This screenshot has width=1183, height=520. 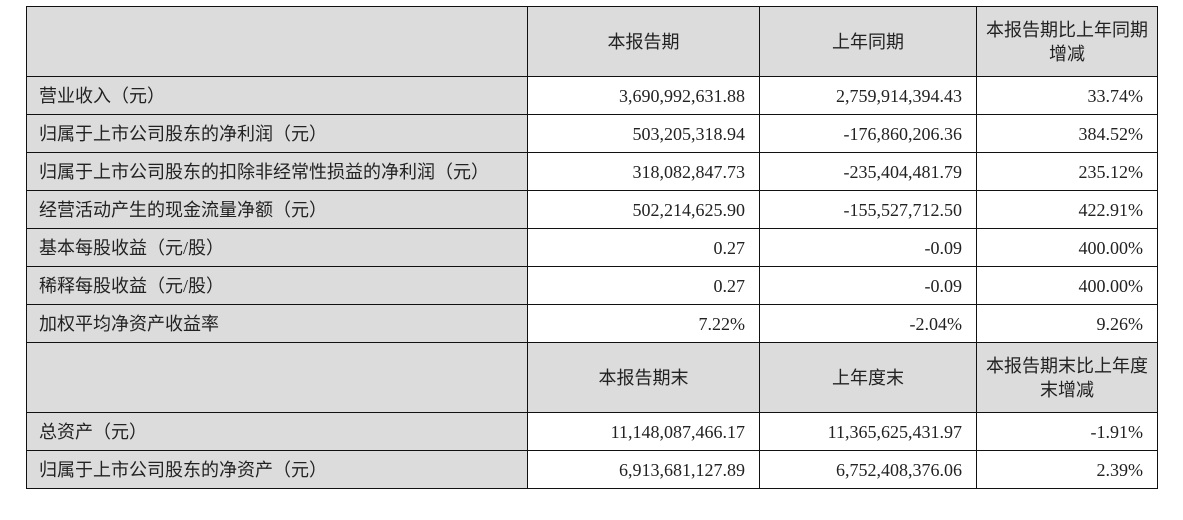 I want to click on header-row: 本报告期末 上年度末 本报告期末比上年度末增减, so click(x=592, y=377).